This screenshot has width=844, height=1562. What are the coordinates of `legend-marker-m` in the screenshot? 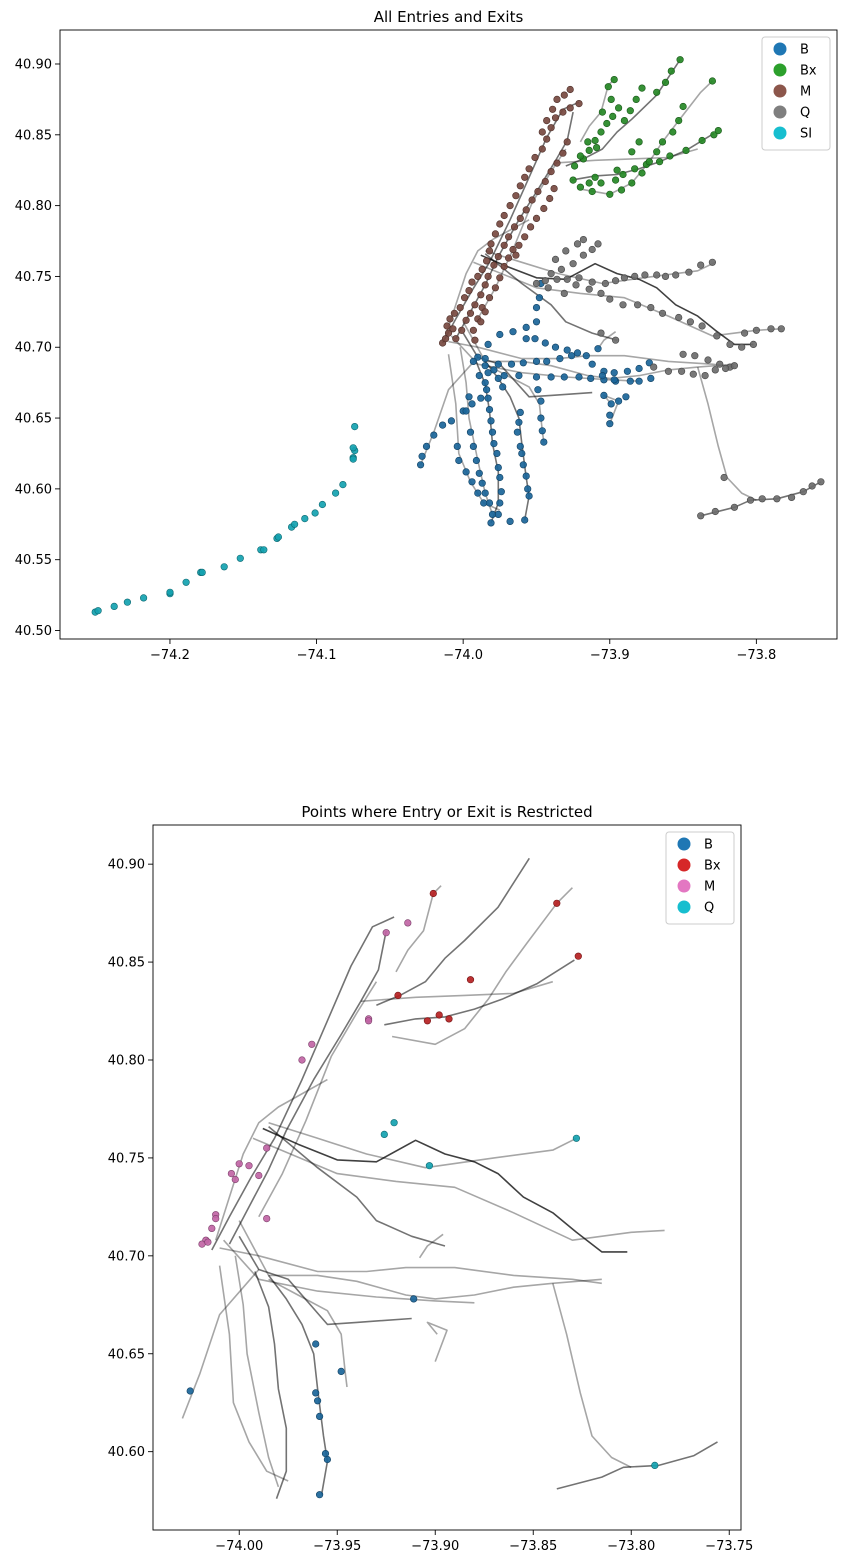 It's located at (684, 886).